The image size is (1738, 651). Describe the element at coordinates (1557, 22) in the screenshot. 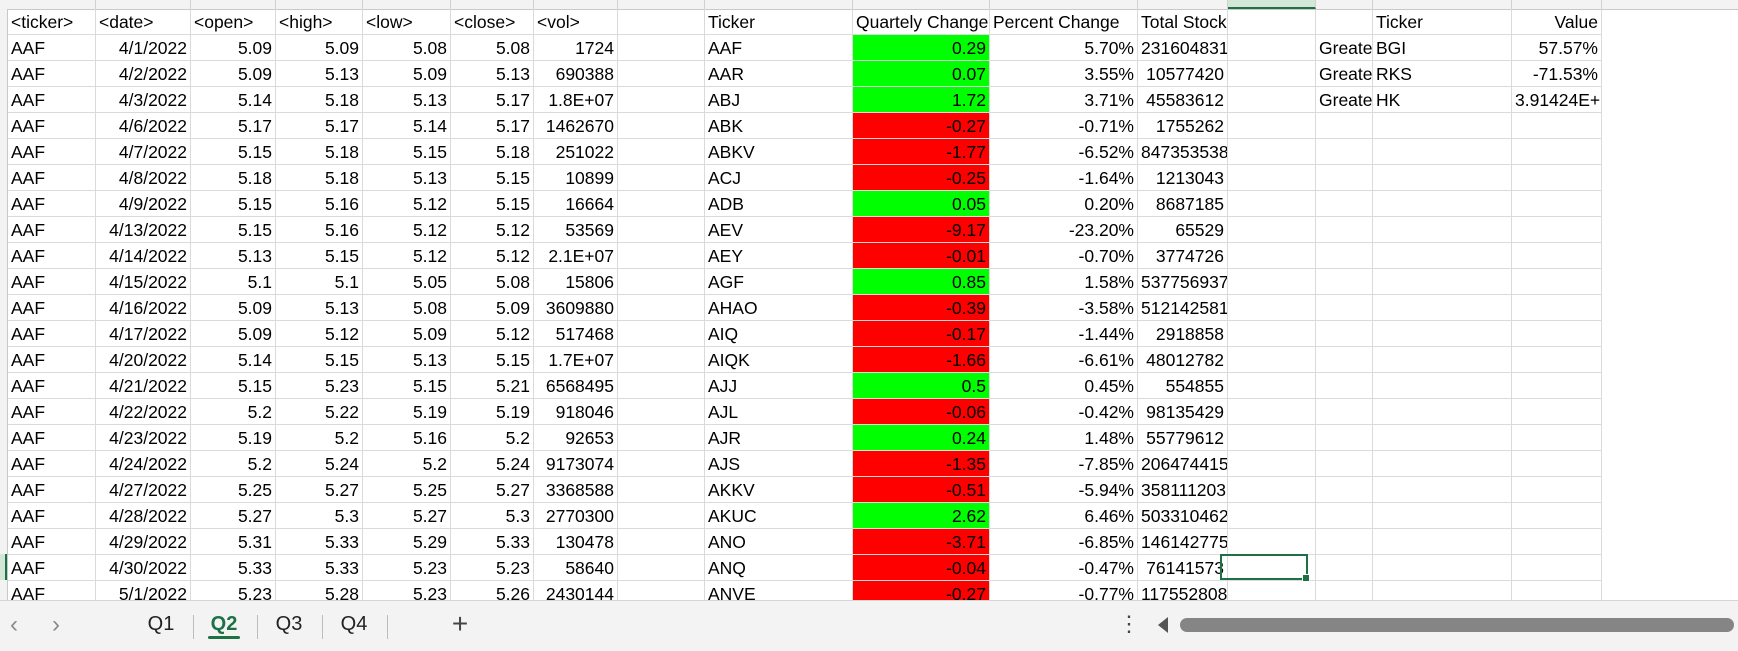

I see `greatest-header-cell: Value` at that location.